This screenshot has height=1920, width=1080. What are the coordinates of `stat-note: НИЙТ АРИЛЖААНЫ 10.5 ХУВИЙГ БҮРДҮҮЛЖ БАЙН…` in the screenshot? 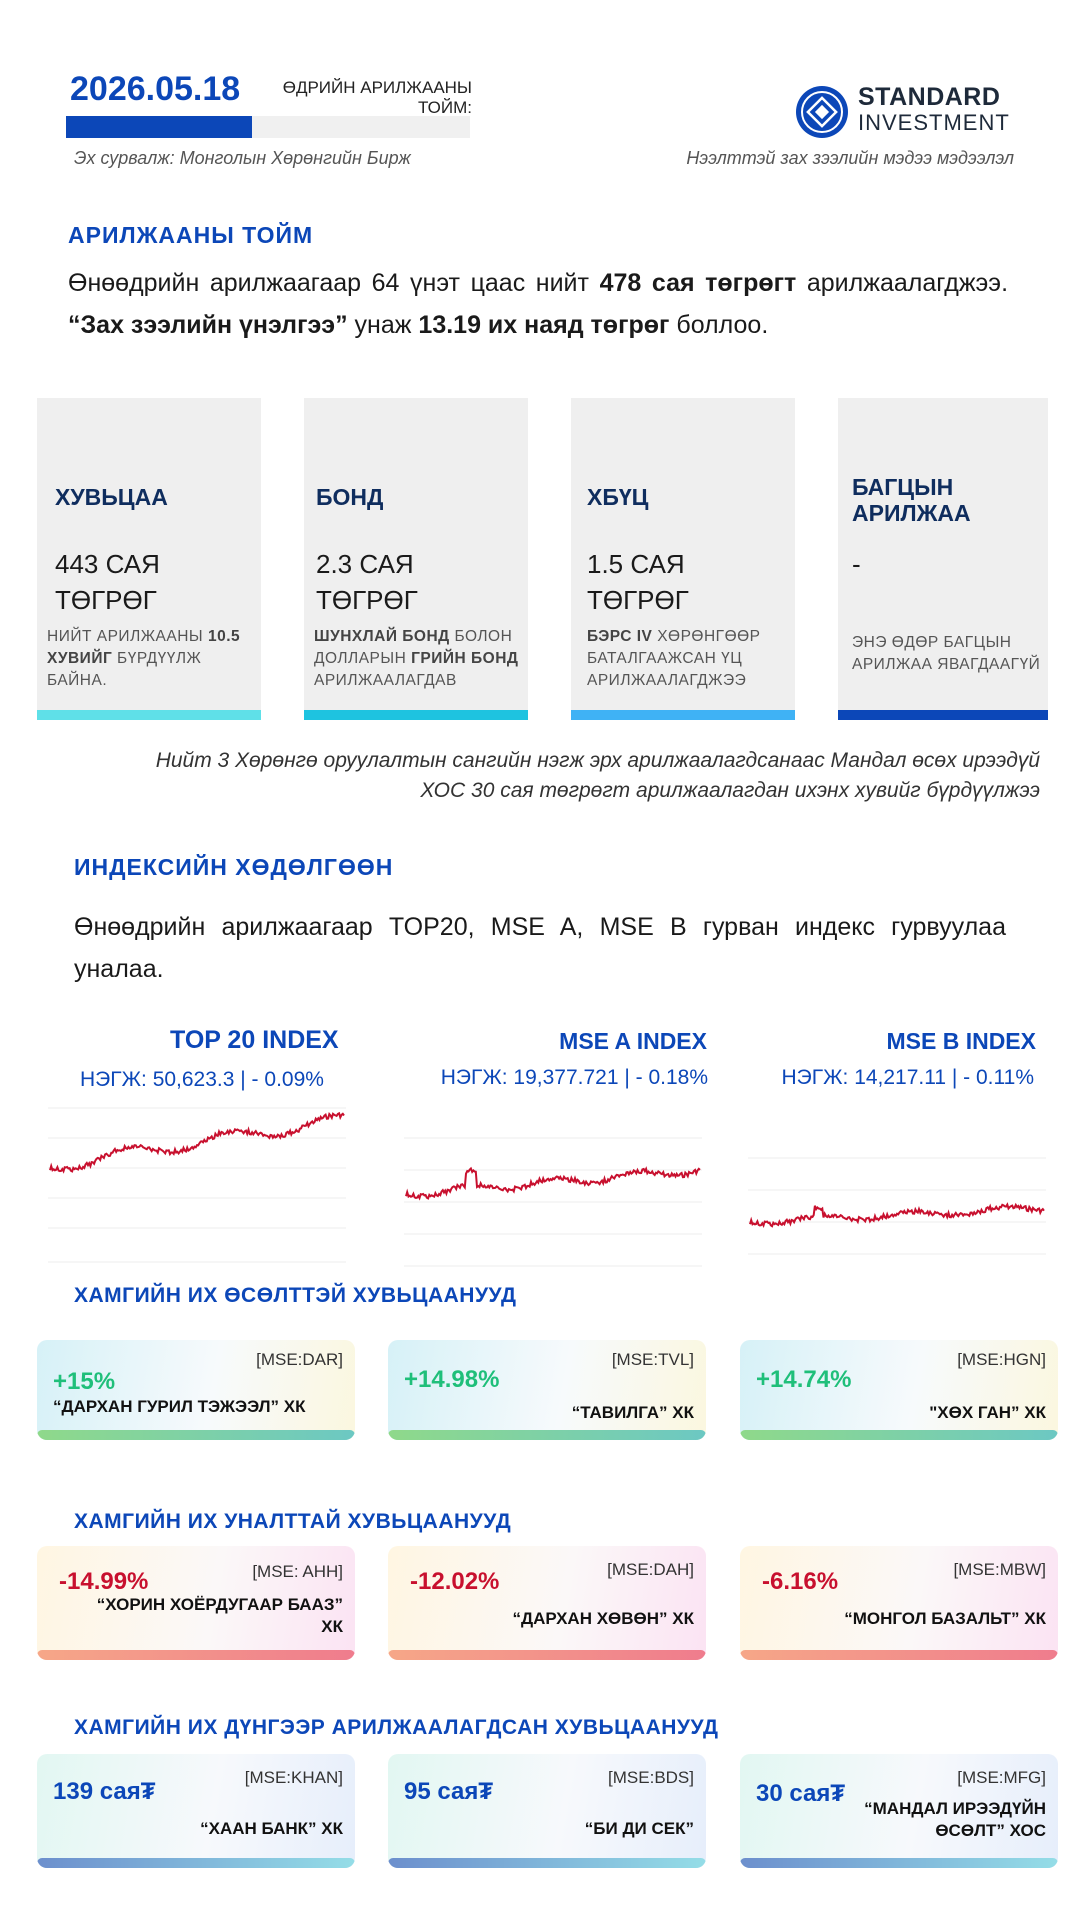 It's located at (144, 658).